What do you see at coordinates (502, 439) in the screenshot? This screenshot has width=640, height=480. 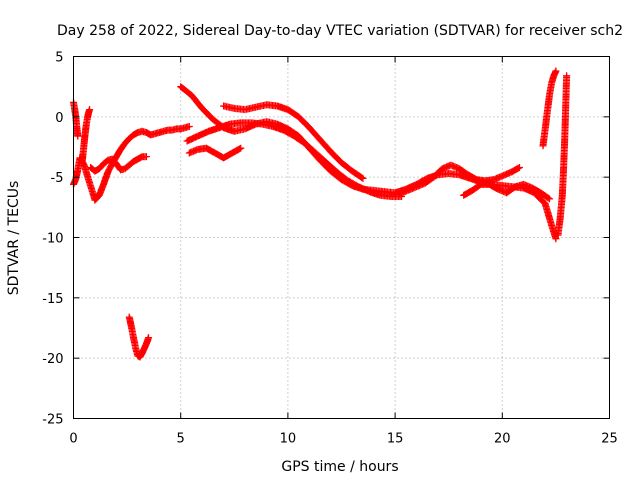 I see `x-tick-label: 20` at bounding box center [502, 439].